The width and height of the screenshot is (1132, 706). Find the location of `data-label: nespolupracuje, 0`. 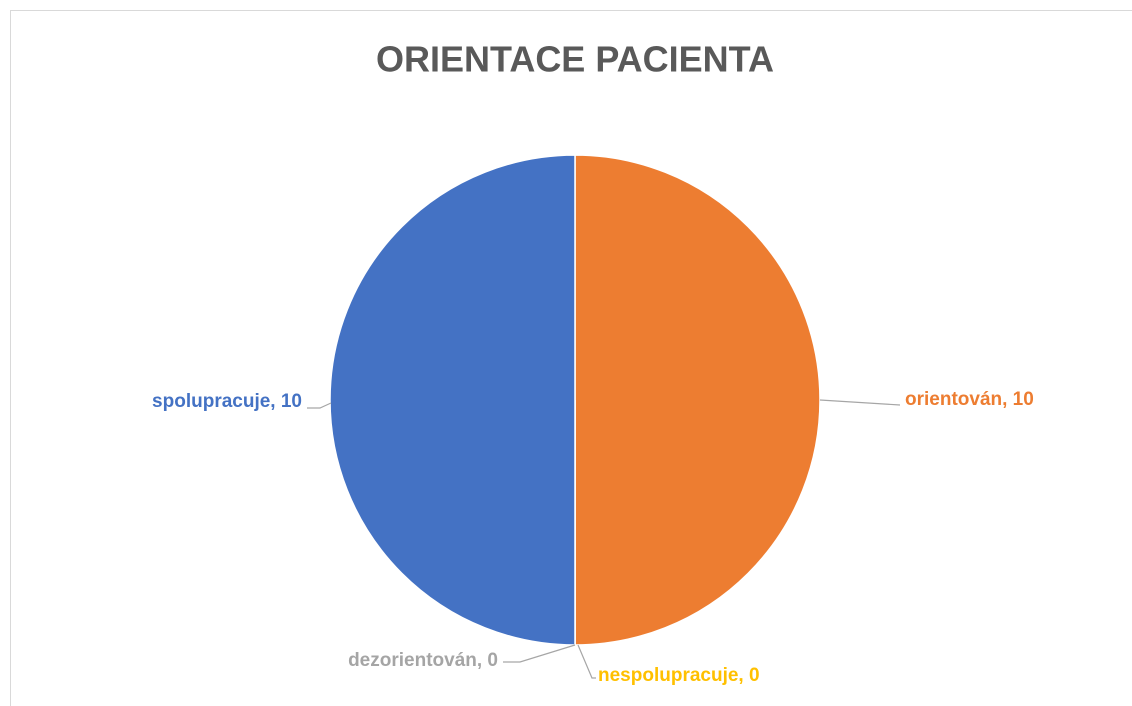

data-label: nespolupracuje, 0 is located at coordinates (679, 675).